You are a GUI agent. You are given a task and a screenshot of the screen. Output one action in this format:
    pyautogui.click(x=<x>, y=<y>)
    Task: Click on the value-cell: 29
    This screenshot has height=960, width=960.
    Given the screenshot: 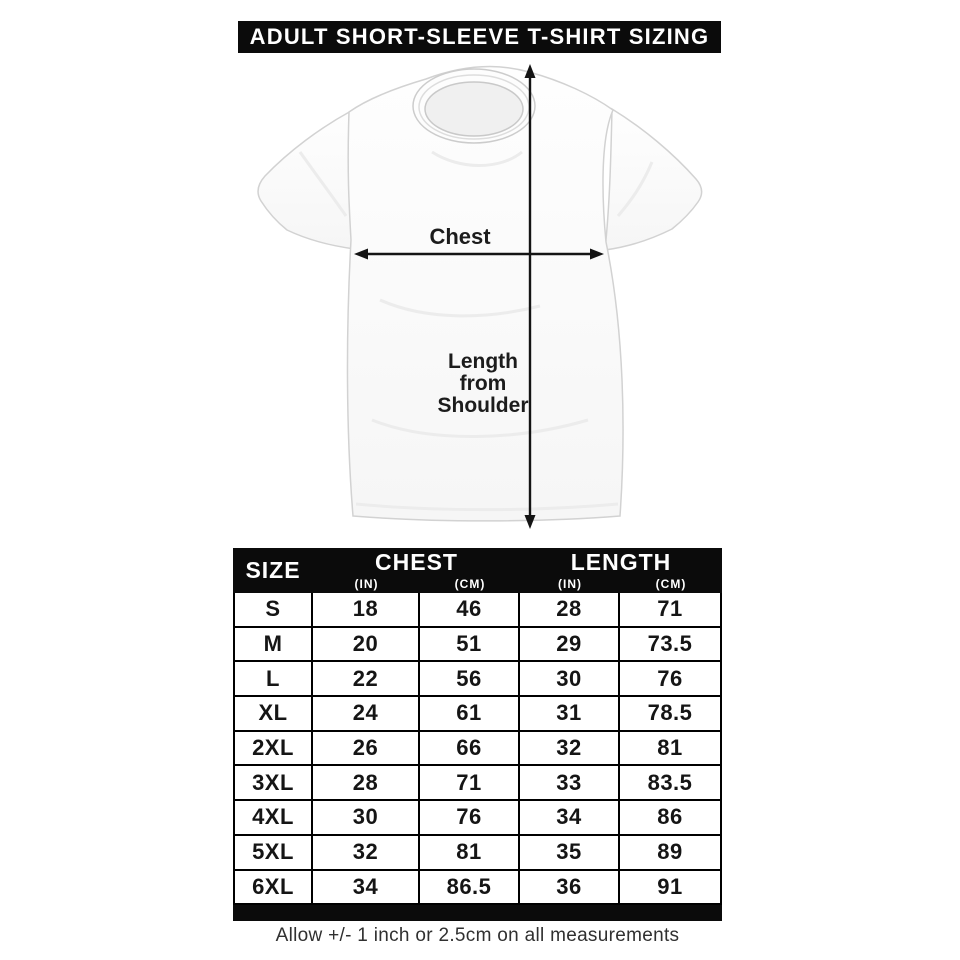 What is the action you would take?
    pyautogui.click(x=570, y=644)
    